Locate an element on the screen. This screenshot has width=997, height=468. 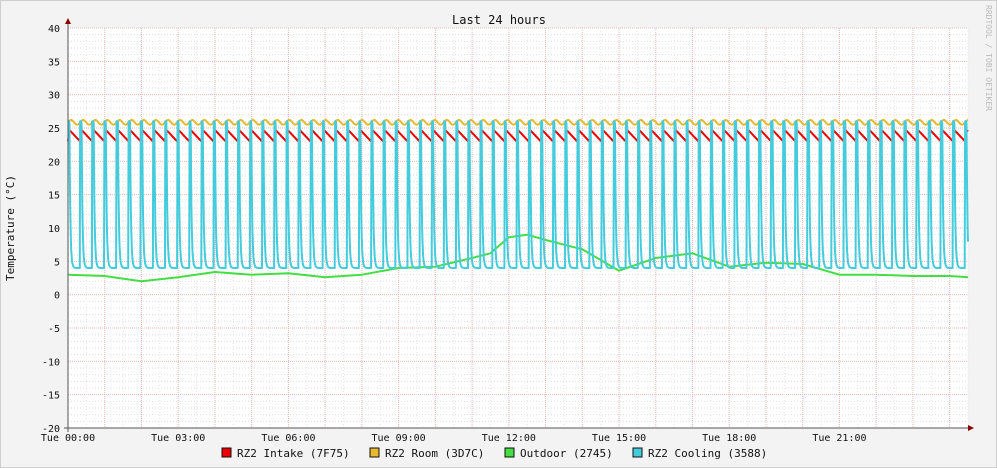
y-tick-label: 25 is located at coordinates (54, 129).